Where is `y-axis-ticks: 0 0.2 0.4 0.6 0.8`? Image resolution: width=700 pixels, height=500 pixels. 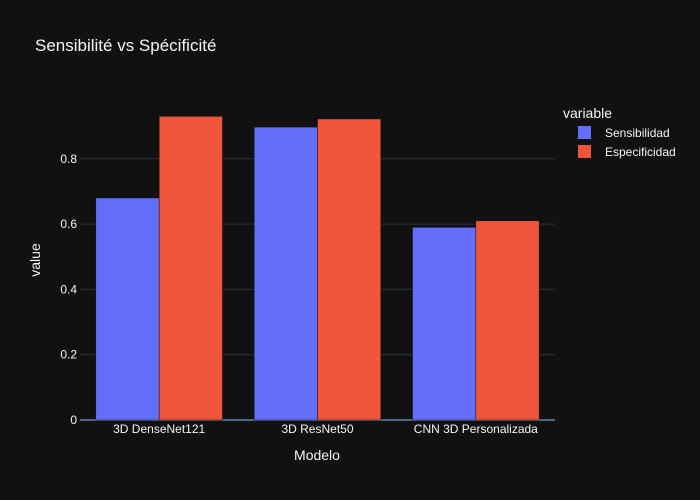
y-axis-ticks: 0 0.2 0.4 0.6 0.8 is located at coordinates (68, 289).